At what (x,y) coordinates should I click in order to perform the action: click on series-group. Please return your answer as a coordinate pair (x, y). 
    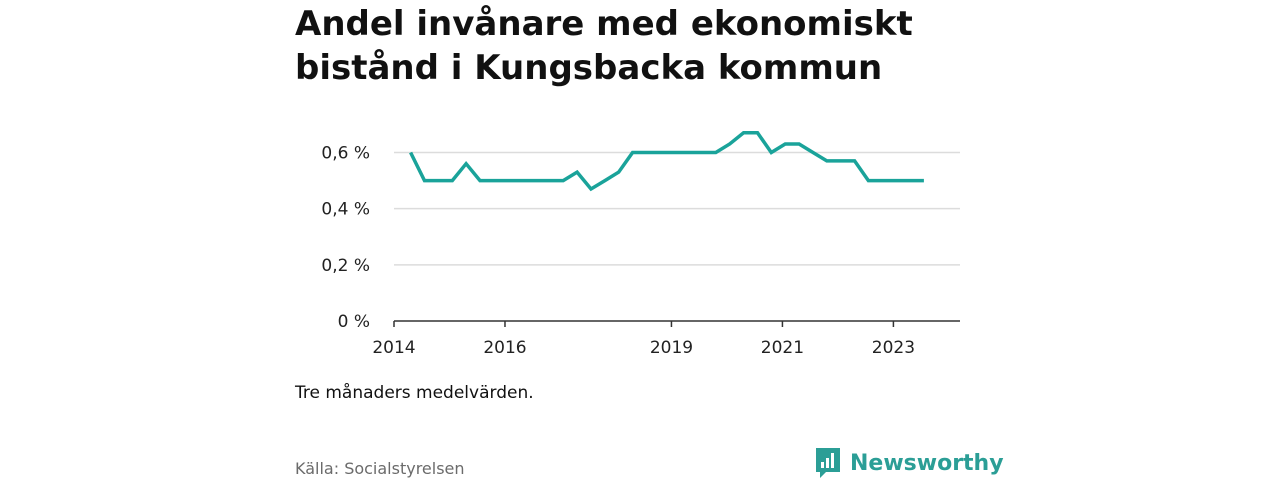
    Looking at the image, I should click on (666, 161).